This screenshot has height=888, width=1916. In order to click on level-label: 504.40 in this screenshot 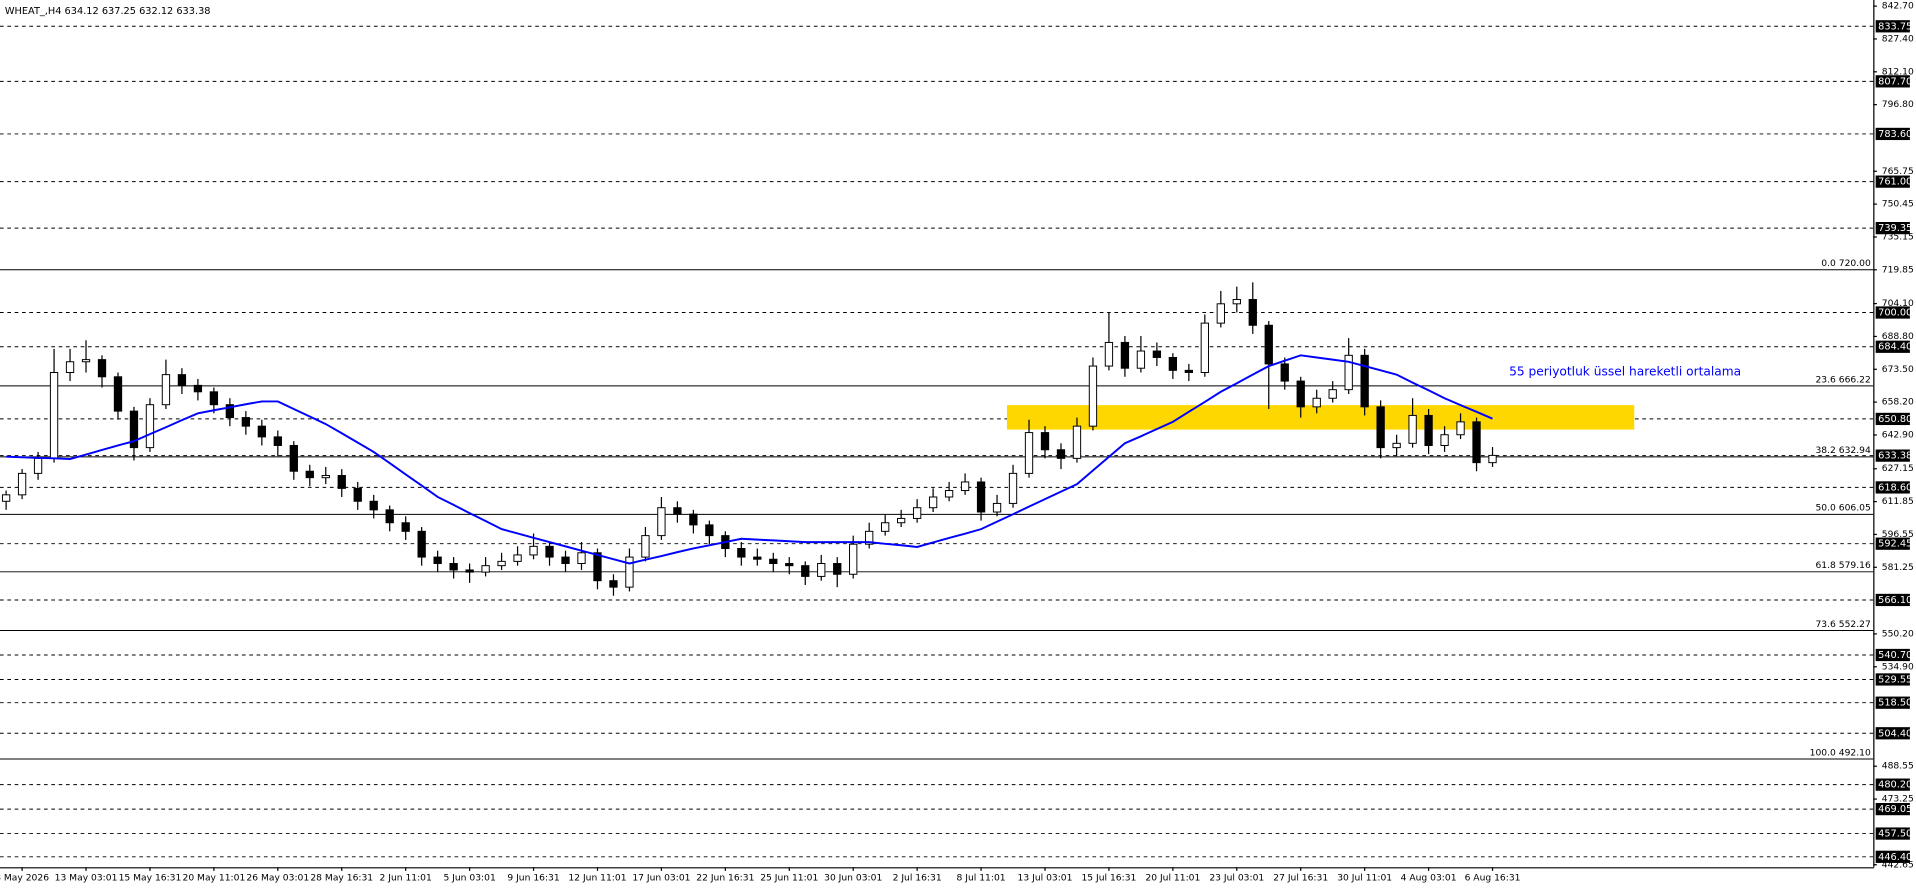, I will do `click(1895, 733)`.